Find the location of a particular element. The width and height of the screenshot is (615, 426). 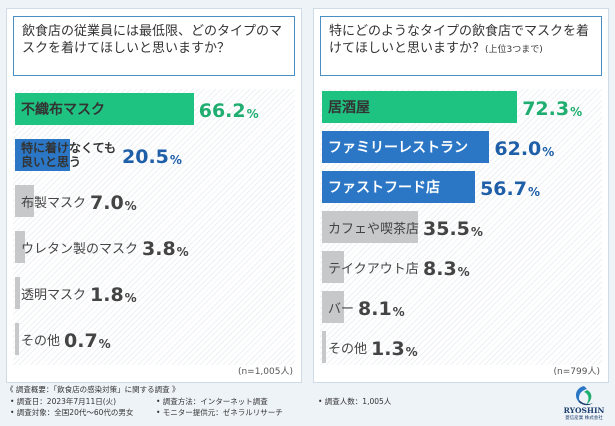

sample-size: (n=799人) is located at coordinates (576, 372).